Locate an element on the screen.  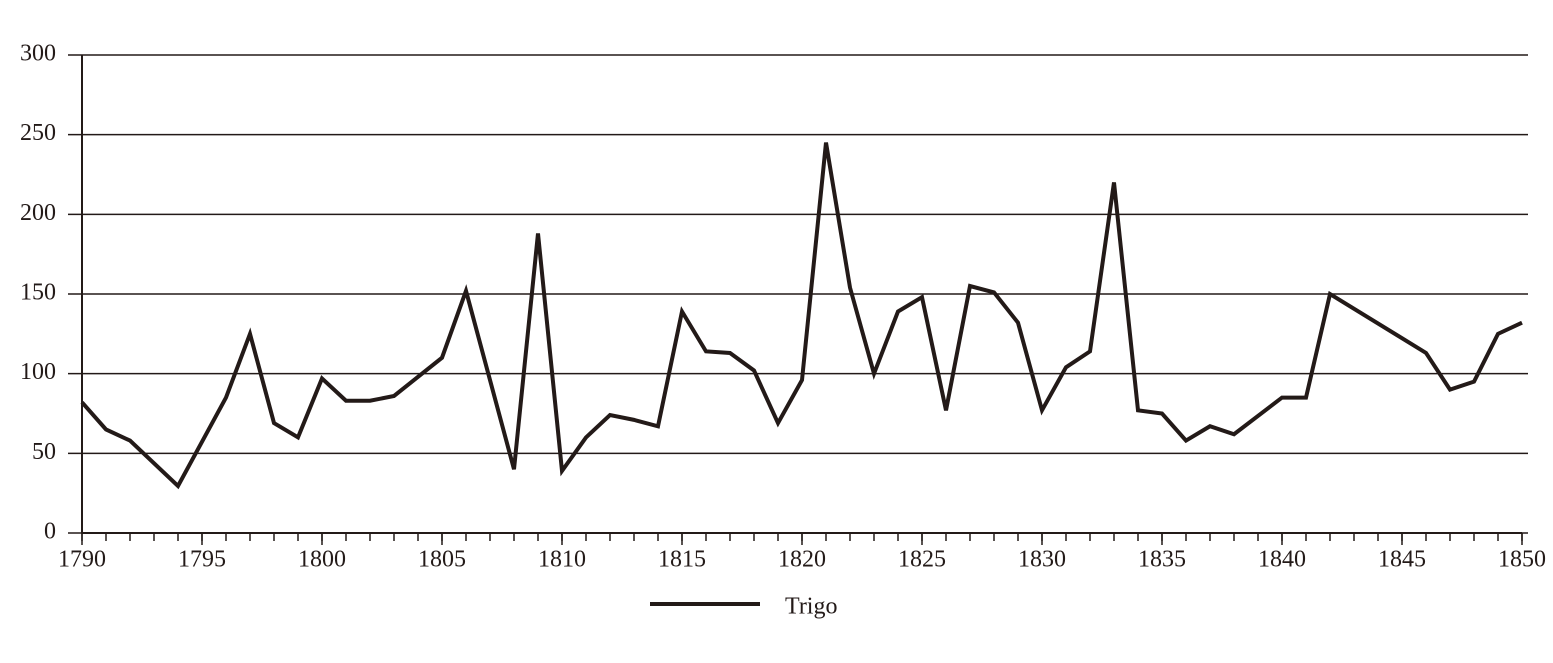
x-tick-label: 1795 is located at coordinates (202, 560).